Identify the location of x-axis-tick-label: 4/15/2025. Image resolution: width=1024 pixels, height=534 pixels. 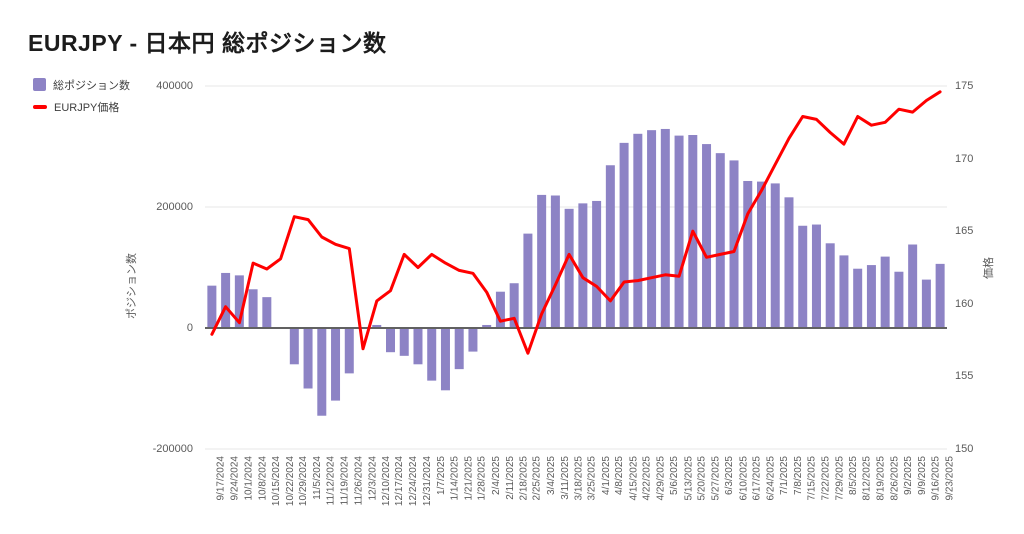
(634, 478).